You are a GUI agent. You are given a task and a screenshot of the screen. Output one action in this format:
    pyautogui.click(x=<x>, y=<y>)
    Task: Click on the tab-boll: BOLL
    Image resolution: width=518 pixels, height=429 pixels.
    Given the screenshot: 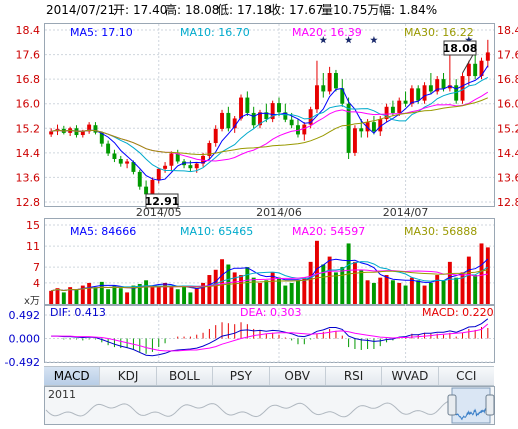 What is the action you would take?
    pyautogui.click(x=185, y=376)
    